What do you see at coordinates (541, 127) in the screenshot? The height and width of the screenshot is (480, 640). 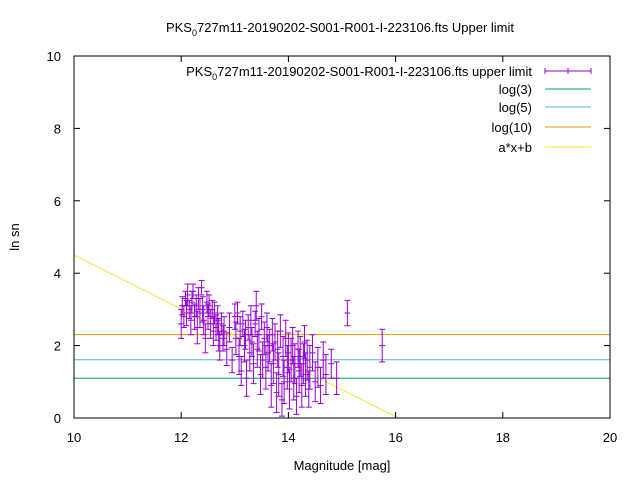 I see `legend-entry-3: log(10)` at bounding box center [541, 127].